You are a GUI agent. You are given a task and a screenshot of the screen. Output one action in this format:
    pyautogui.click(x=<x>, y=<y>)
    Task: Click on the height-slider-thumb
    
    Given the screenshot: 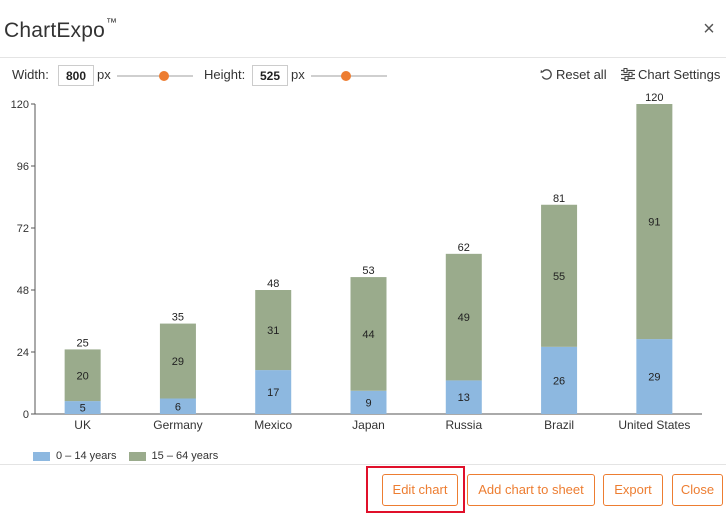 What is the action you would take?
    pyautogui.click(x=346, y=76)
    